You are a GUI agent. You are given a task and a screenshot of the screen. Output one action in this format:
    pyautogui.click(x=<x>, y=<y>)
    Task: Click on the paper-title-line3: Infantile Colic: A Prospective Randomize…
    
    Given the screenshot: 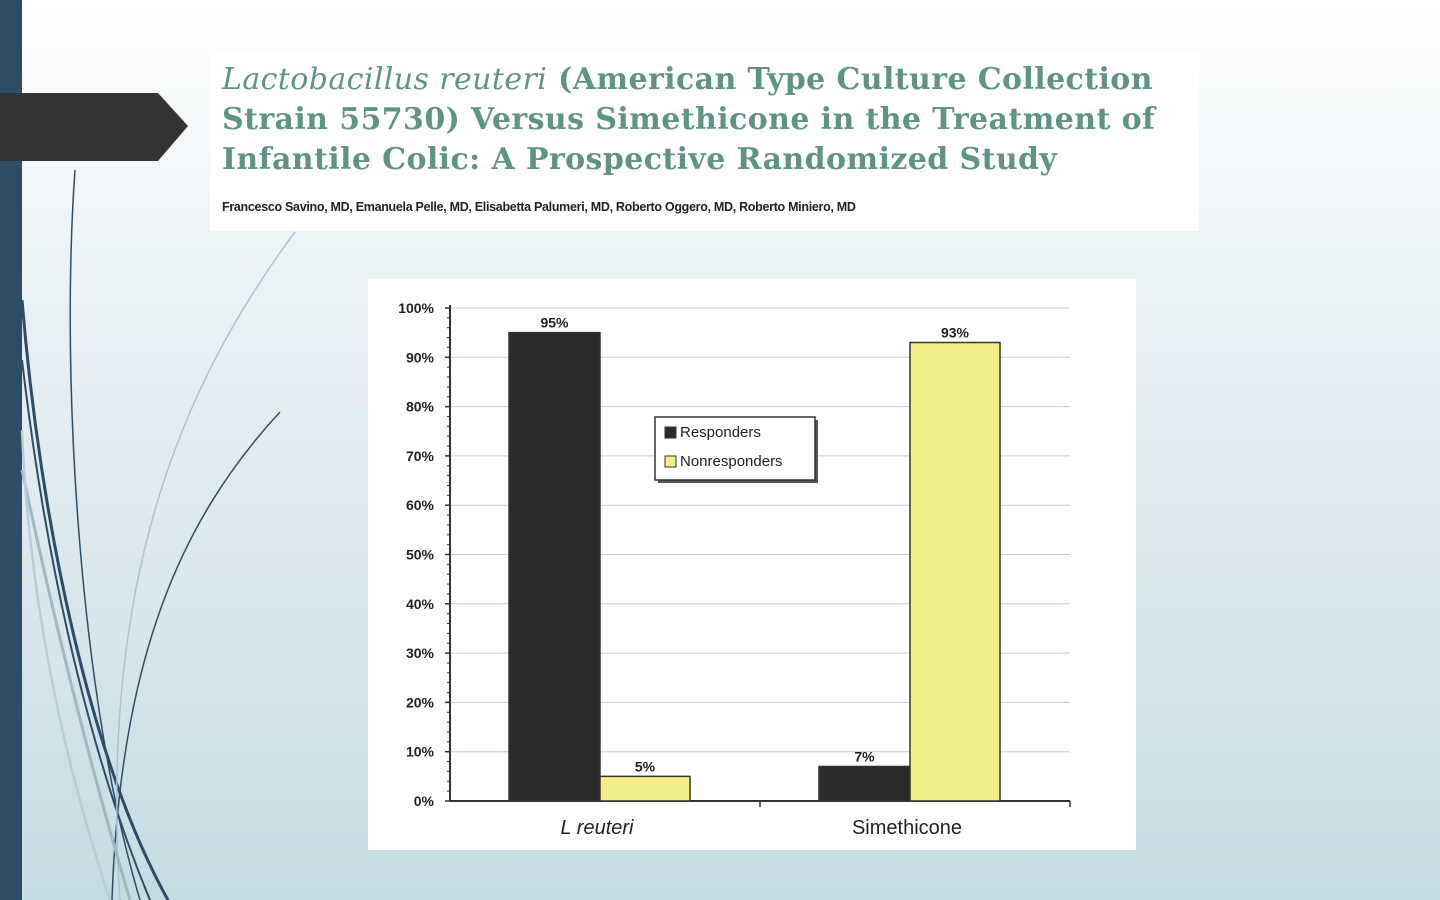 What is the action you would take?
    pyautogui.click(x=640, y=159)
    